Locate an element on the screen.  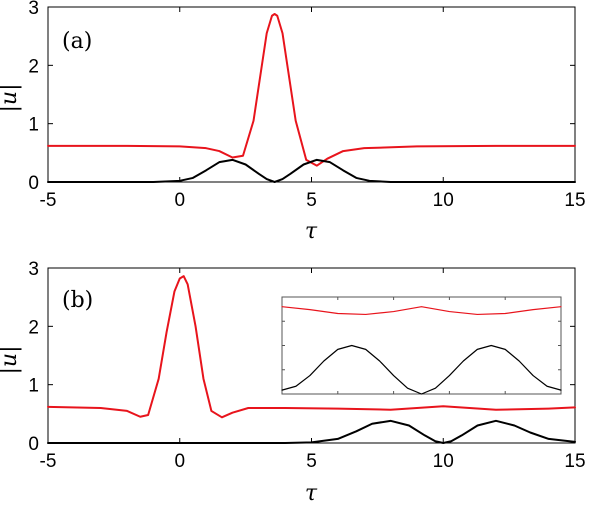
inset-frame is located at coordinates (421, 345).